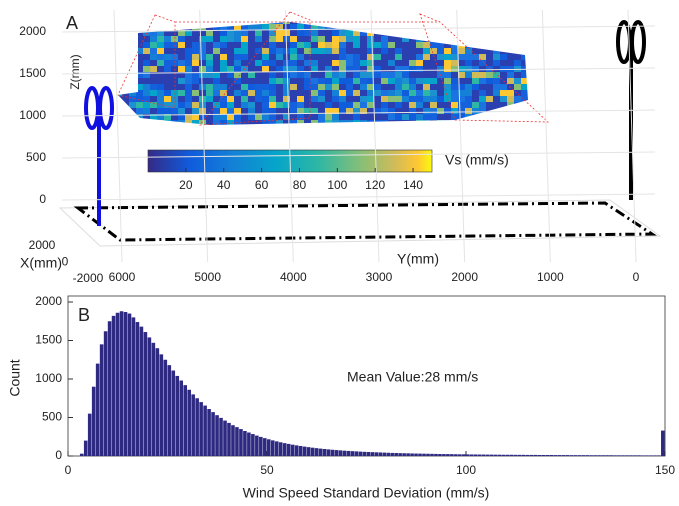 This screenshot has width=679, height=506. Describe the element at coordinates (42, 199) in the screenshot. I see `z-tick-label: 0` at that location.